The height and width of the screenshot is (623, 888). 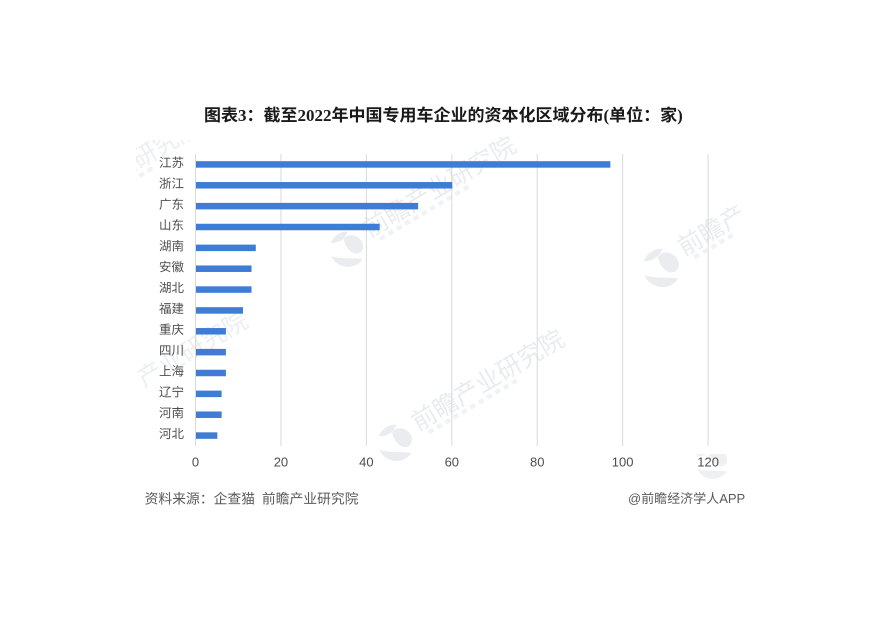 What do you see at coordinates (623, 462) in the screenshot?
I see `svg-text: 100` at bounding box center [623, 462].